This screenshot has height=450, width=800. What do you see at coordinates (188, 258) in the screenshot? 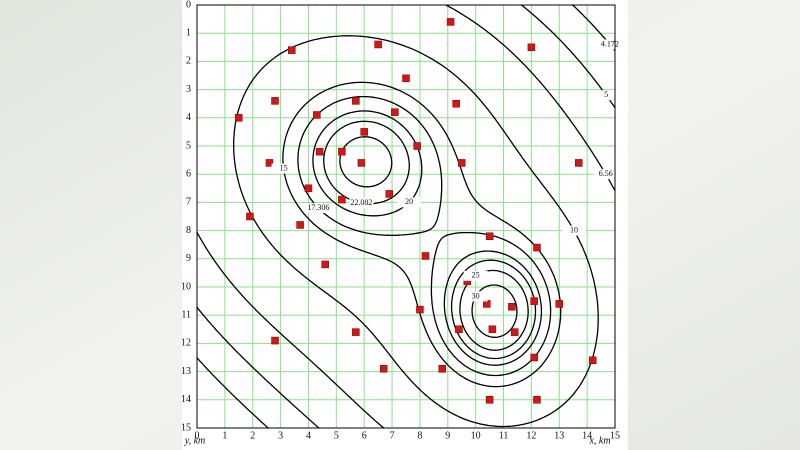
I see `y-tick-label: 9` at bounding box center [188, 258].